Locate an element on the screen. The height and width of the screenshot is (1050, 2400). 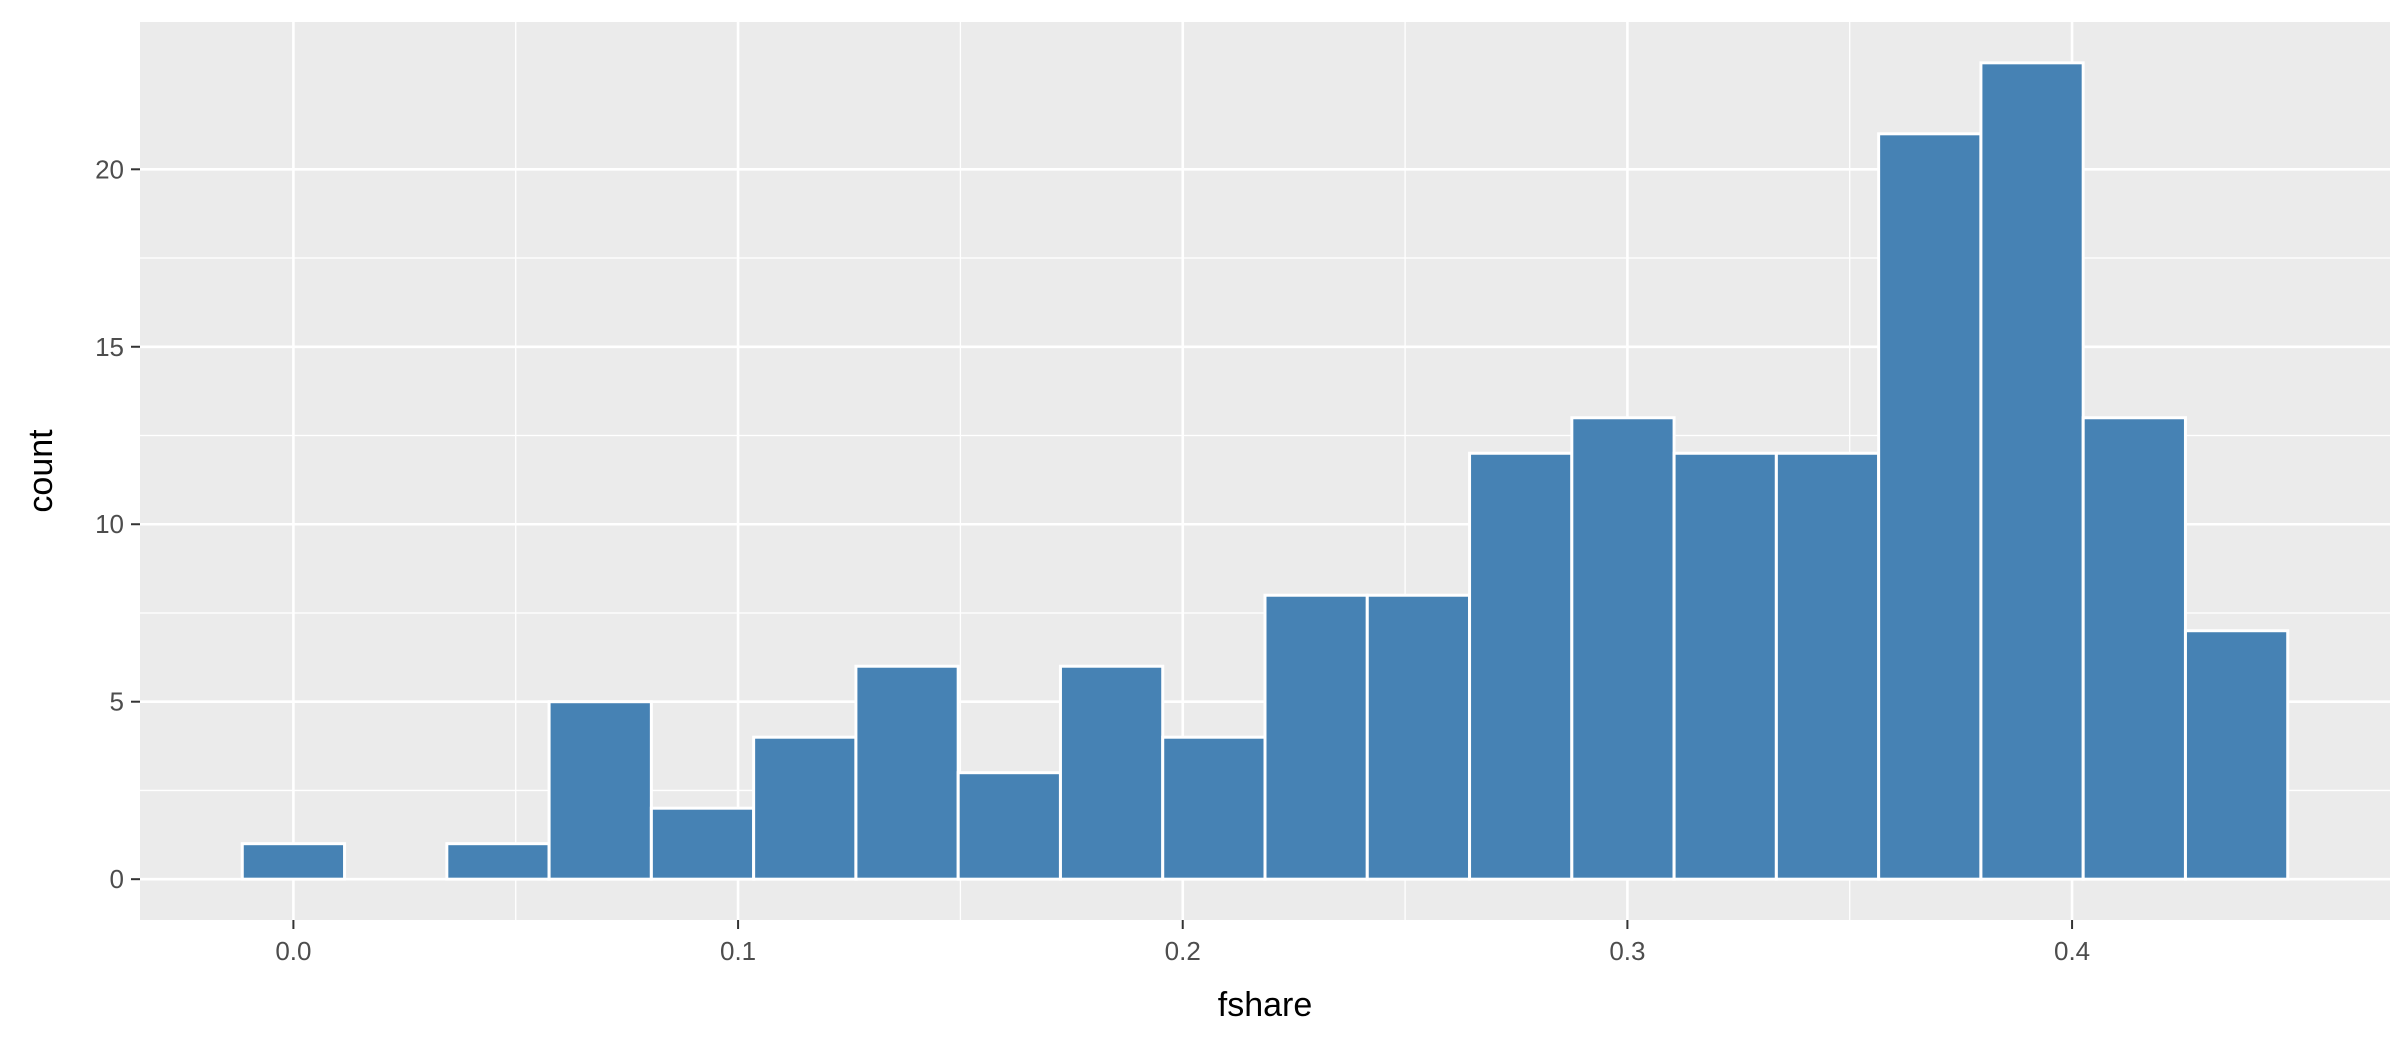
y-tick-label: 20 is located at coordinates (109, 169).